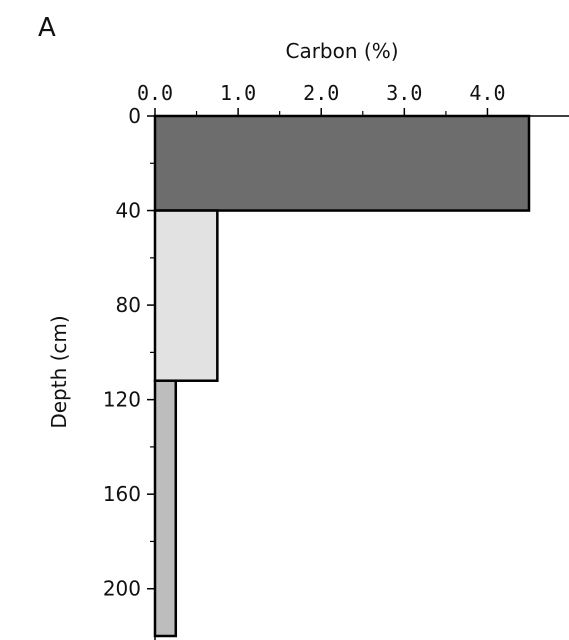  Describe the element at coordinates (47, 28) in the screenshot. I see `panel-label: A` at that location.